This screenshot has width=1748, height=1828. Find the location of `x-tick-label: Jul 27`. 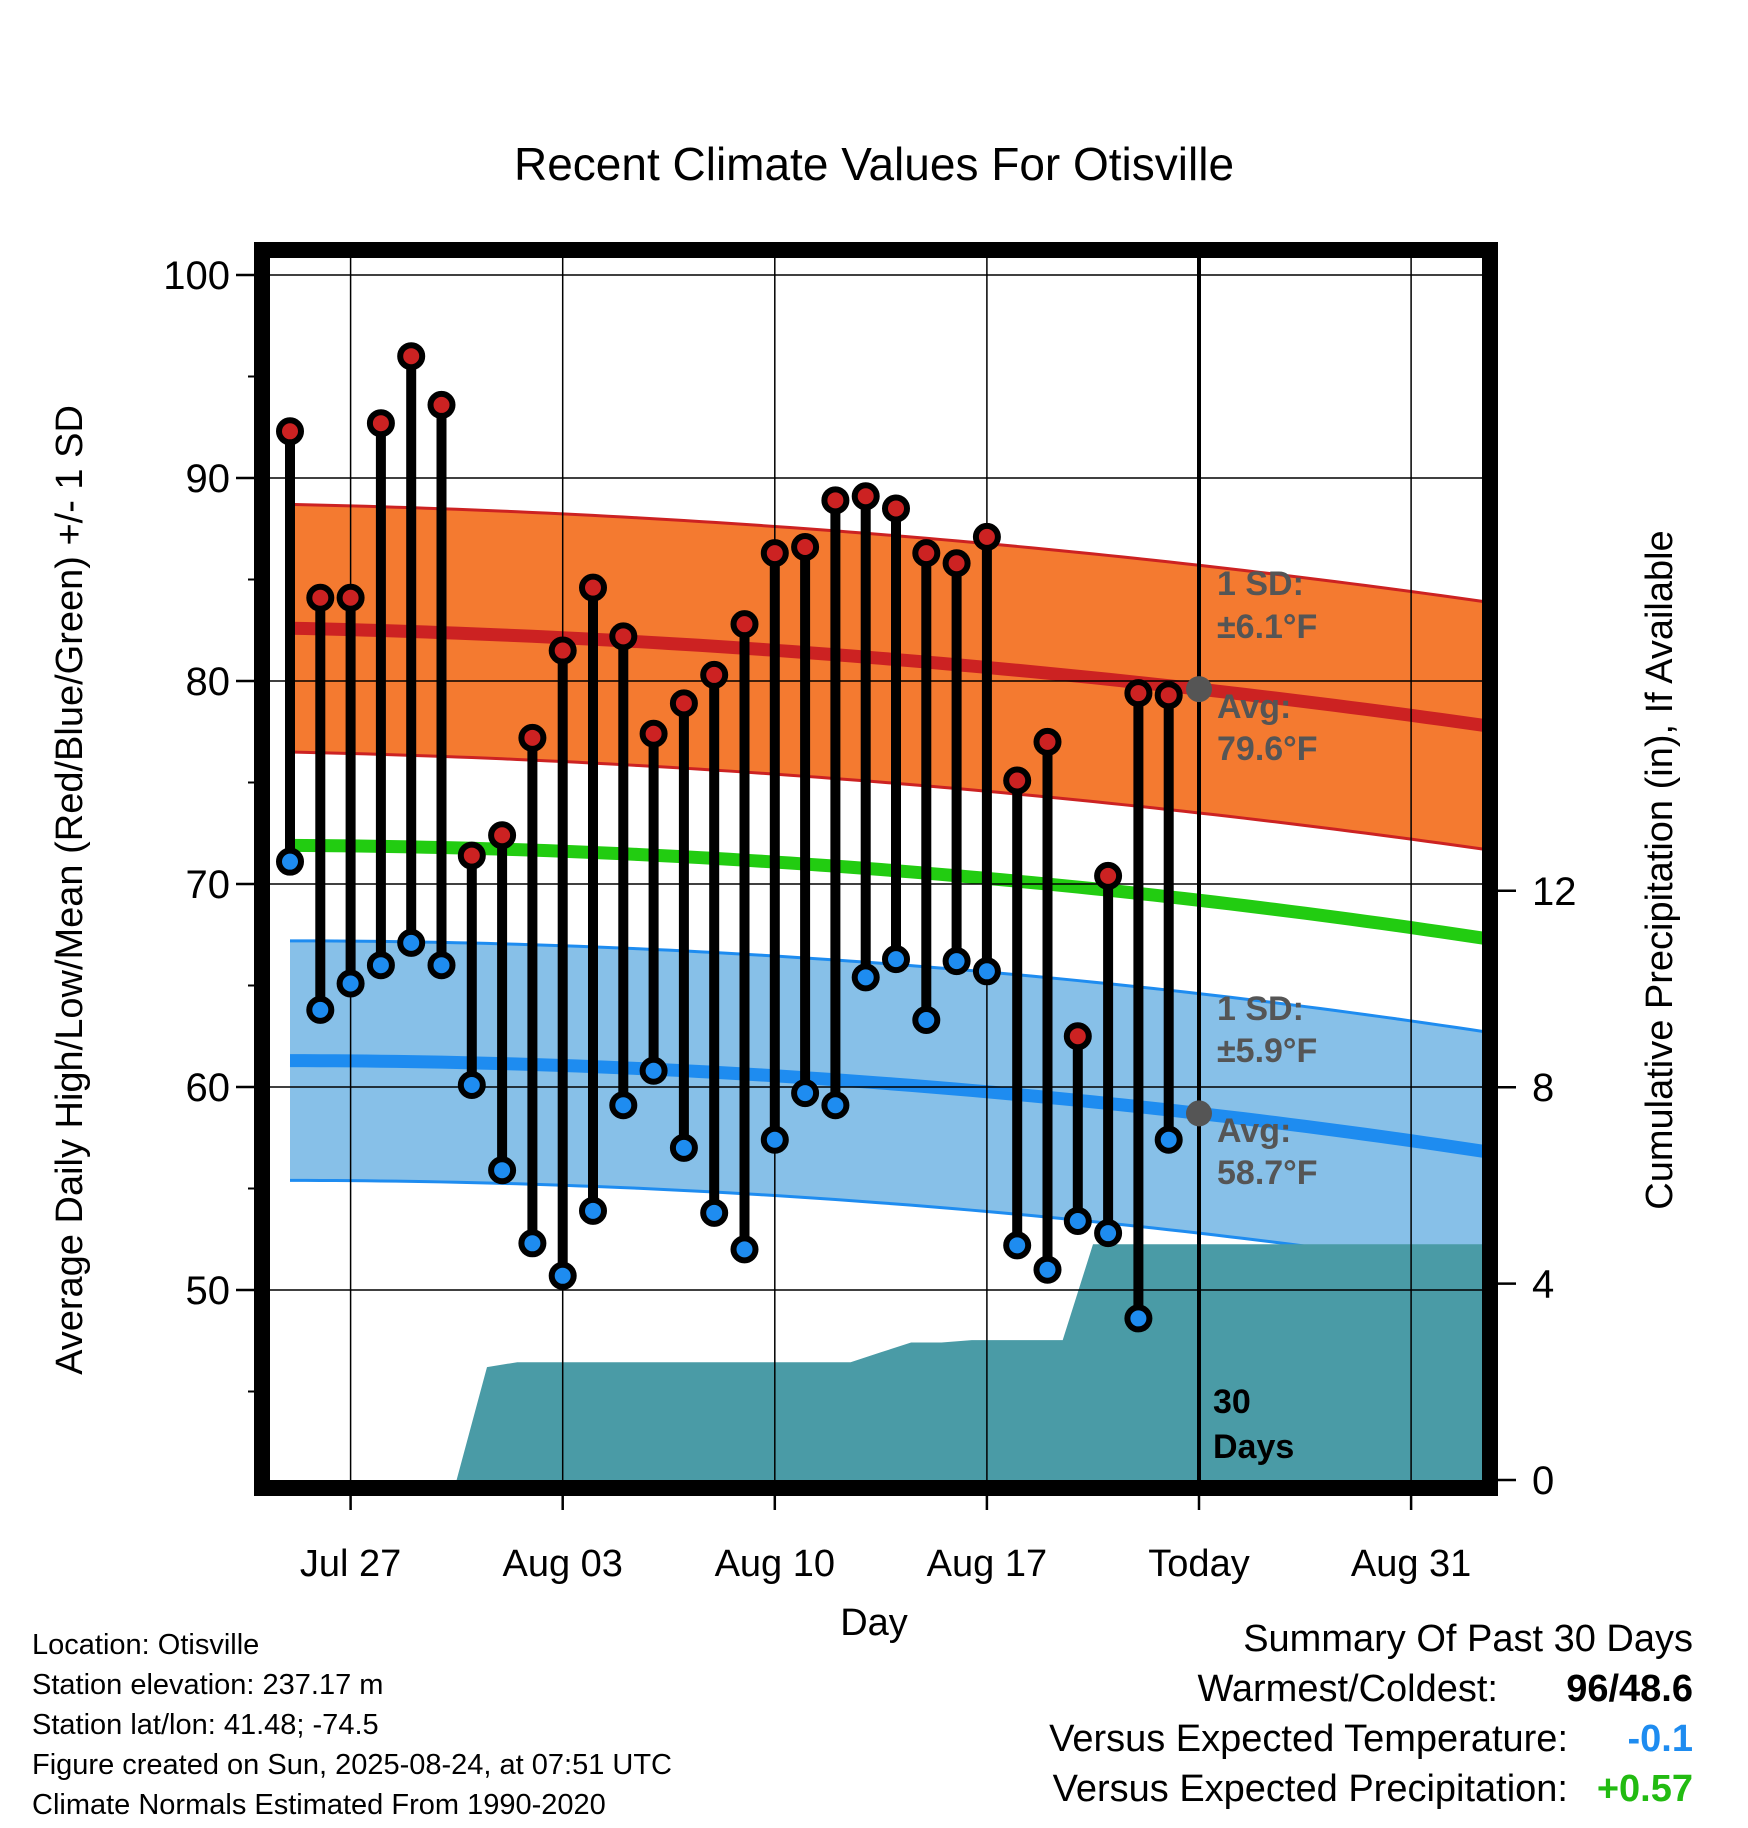

x-tick-label: Jul 27 is located at coordinates (350, 1564).